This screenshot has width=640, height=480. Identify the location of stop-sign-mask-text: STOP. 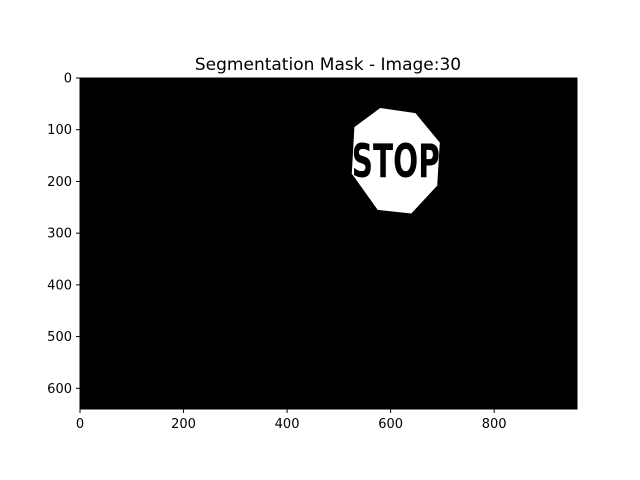
(396, 161).